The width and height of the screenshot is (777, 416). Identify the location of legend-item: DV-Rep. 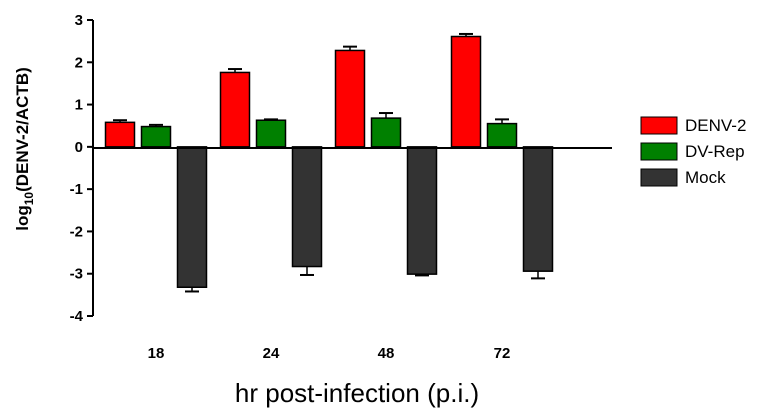
(692, 151).